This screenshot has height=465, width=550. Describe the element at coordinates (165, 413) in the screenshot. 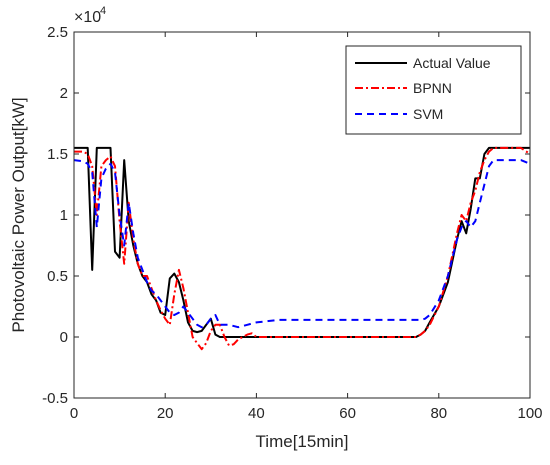

I see `x-tick-label: 20` at that location.